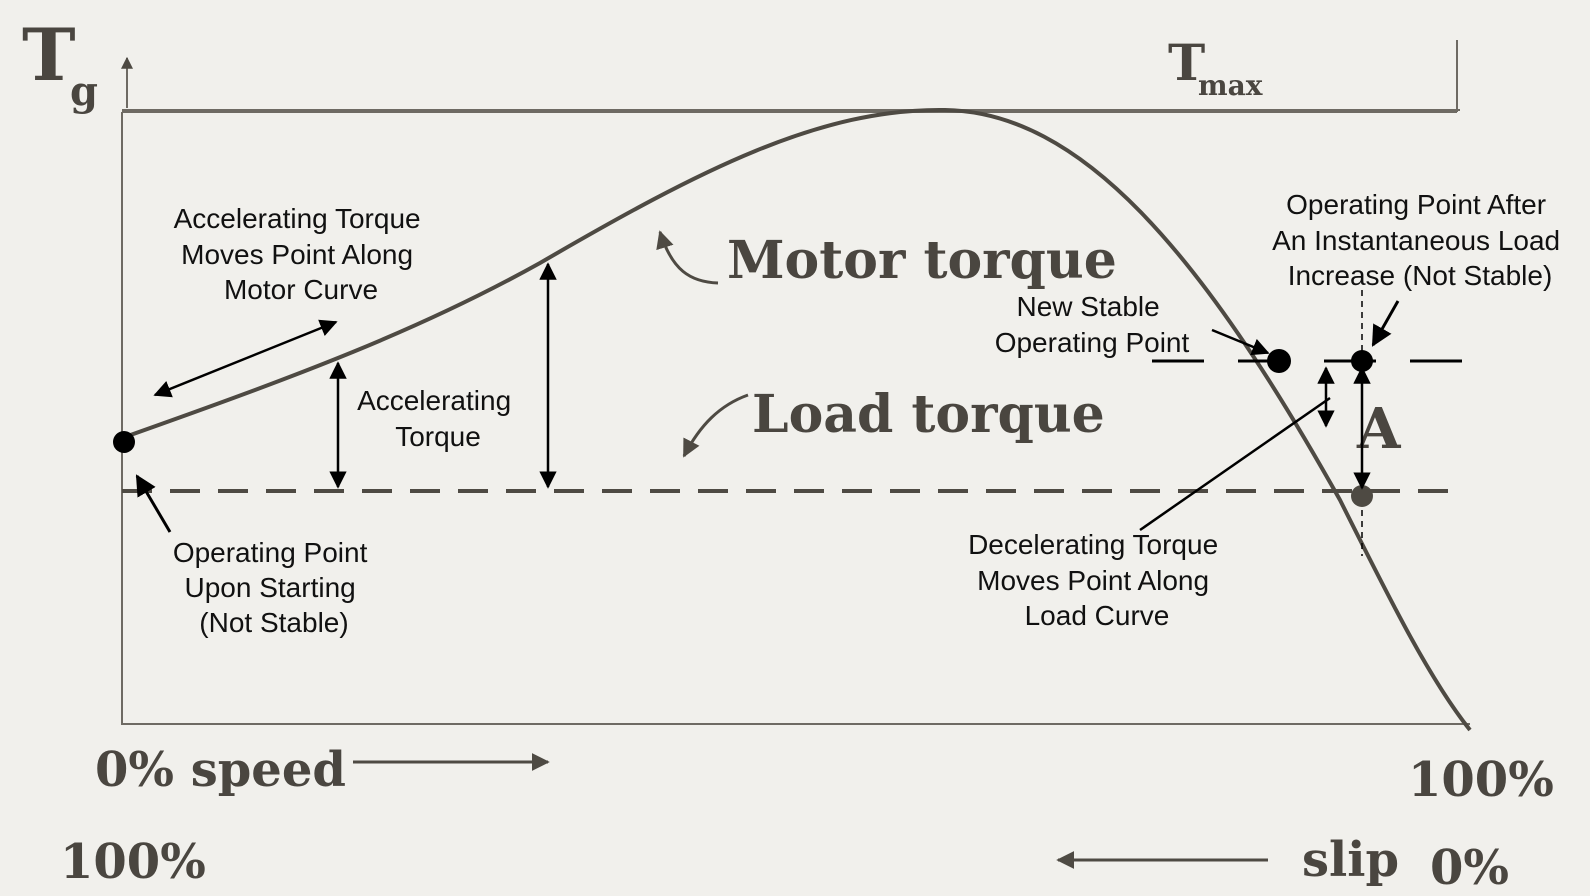 Image resolution: width=1590 pixels, height=896 pixels. What do you see at coordinates (1350, 860) in the screenshot?
I see `slip-label: slip` at bounding box center [1350, 860].